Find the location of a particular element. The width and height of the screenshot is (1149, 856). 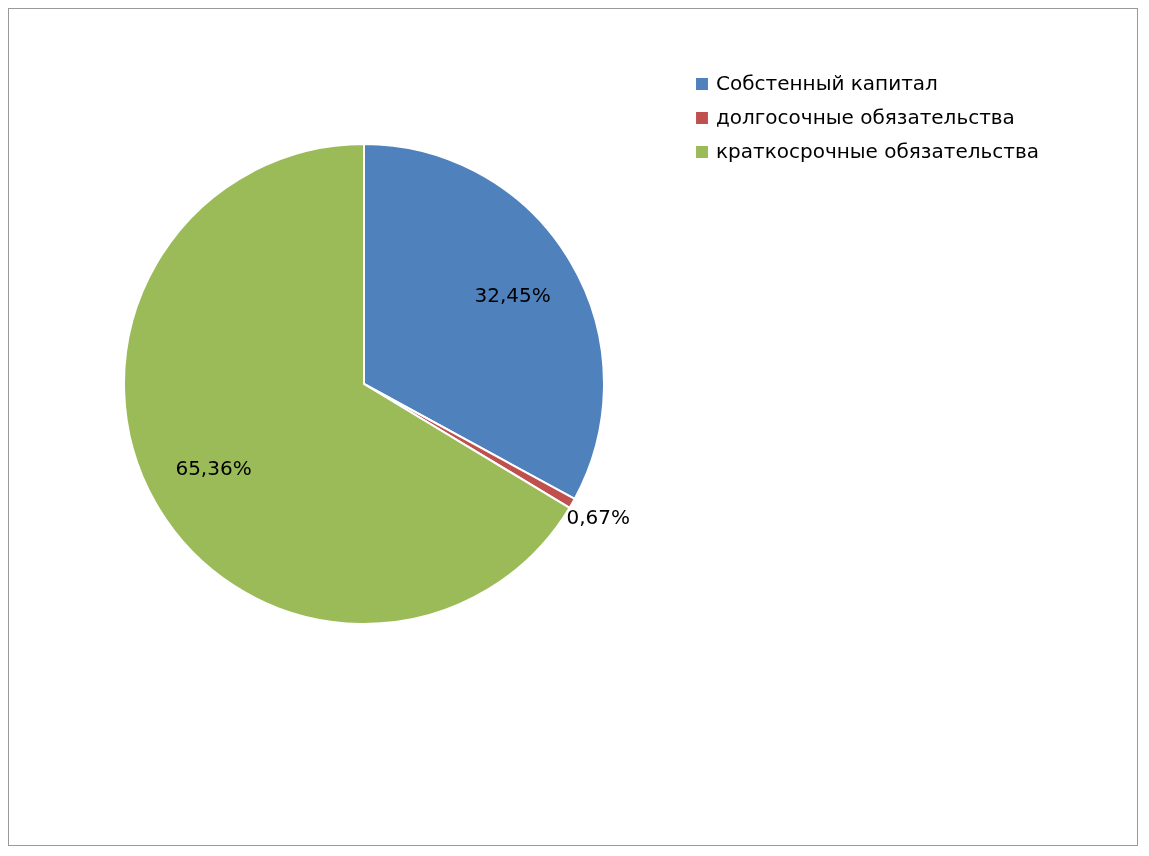

data-label: 0,67% is located at coordinates (598, 517).